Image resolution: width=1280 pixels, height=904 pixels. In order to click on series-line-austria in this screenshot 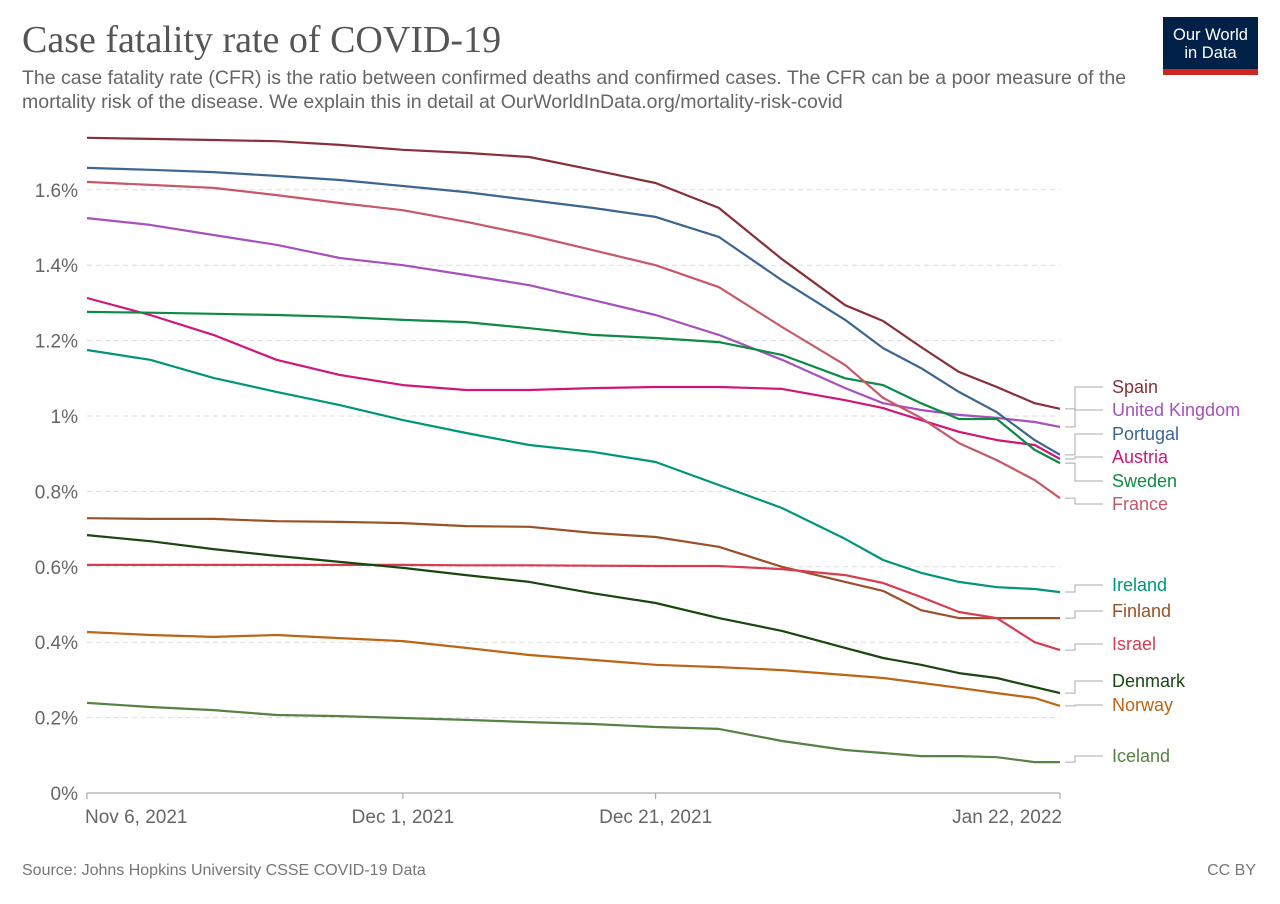, I will do `click(573, 378)`.